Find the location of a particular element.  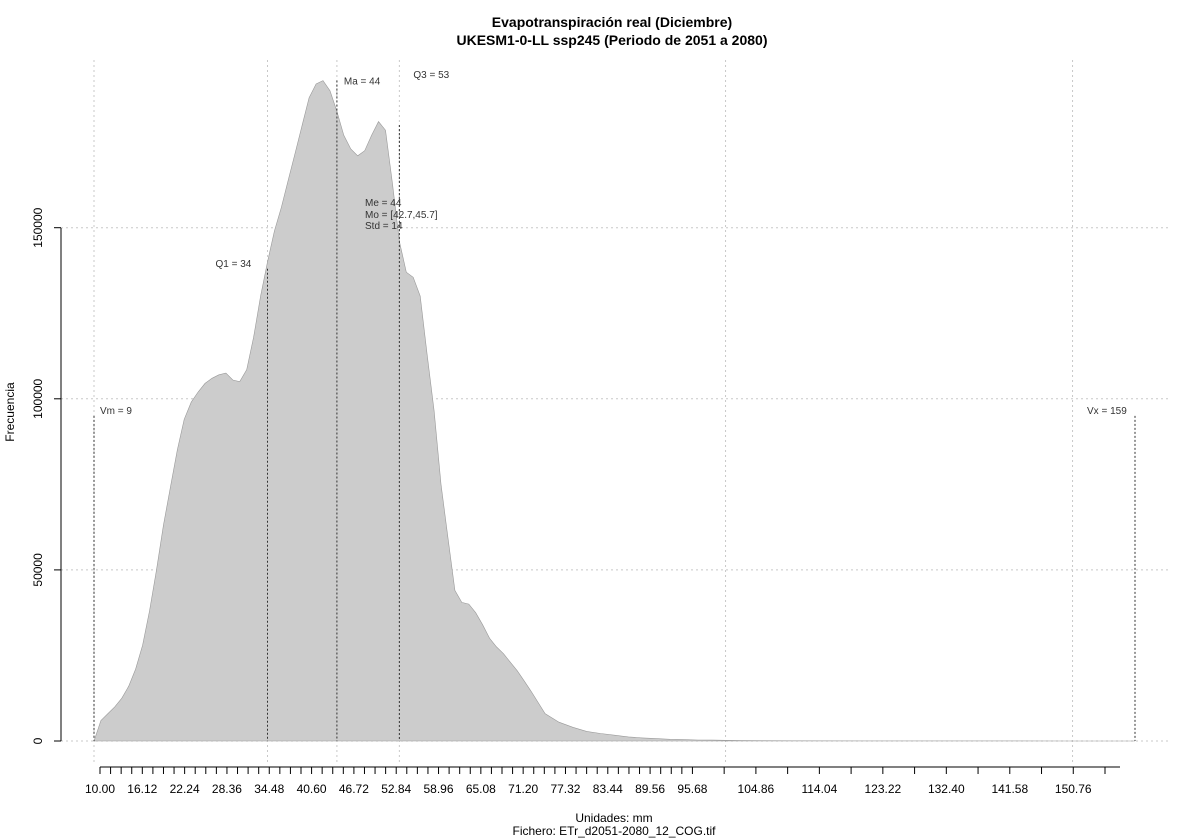

x-tick-label-4: 34.48 is located at coordinates (269, 789).